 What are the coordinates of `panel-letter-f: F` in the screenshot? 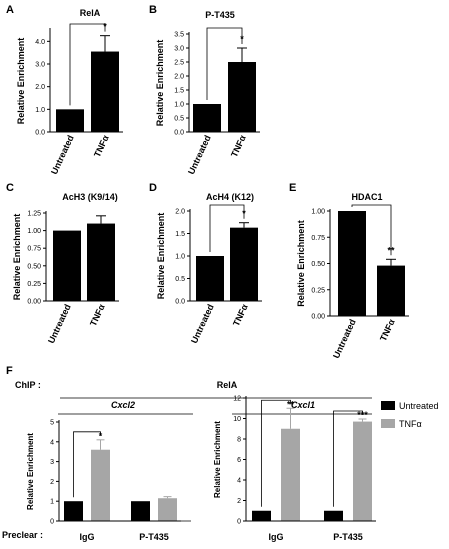 It's located at (9, 371).